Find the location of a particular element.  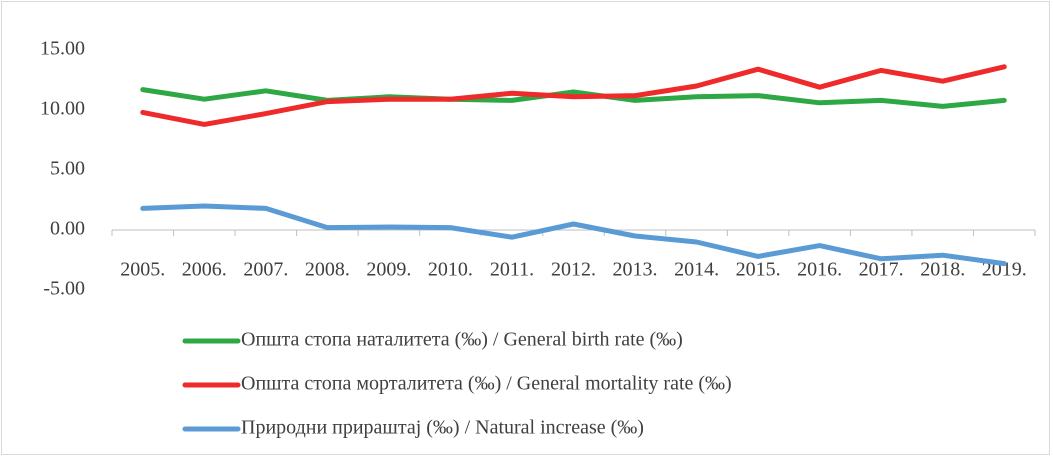

y-tick-label: 5.00 is located at coordinates (67, 169).